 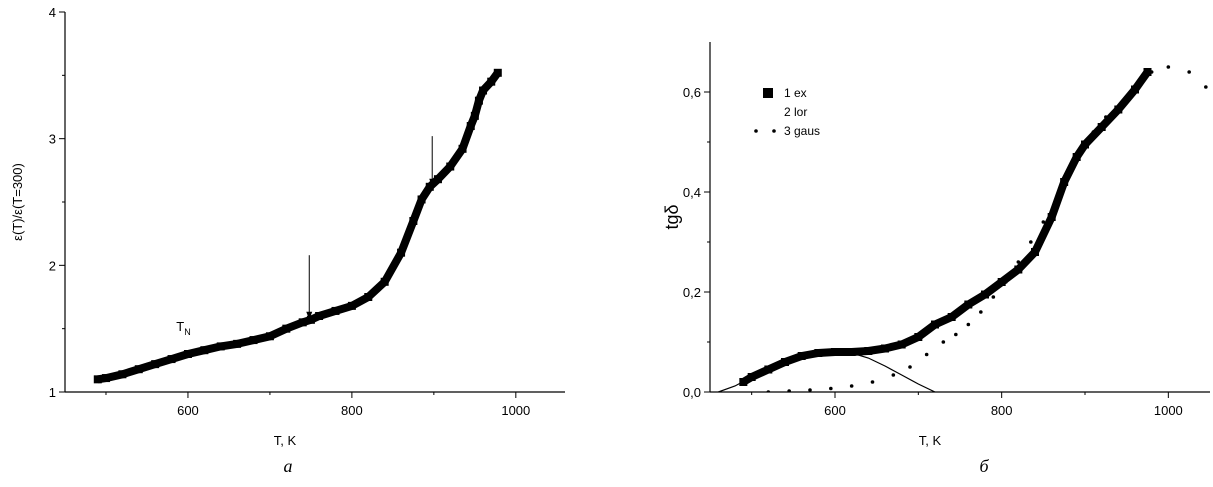 What do you see at coordinates (795, 112) in the screenshot?
I see `legend-entry: 2 lor` at bounding box center [795, 112].